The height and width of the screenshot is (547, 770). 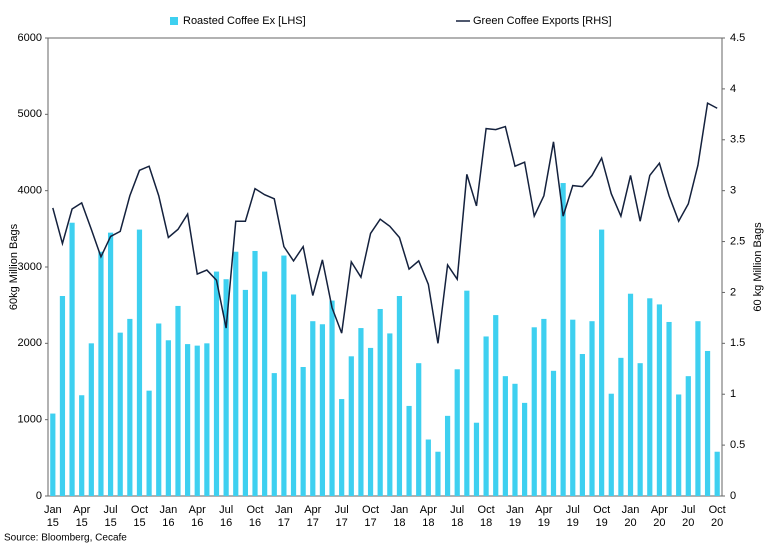 I want to click on legend-swatch, so click(x=174, y=21).